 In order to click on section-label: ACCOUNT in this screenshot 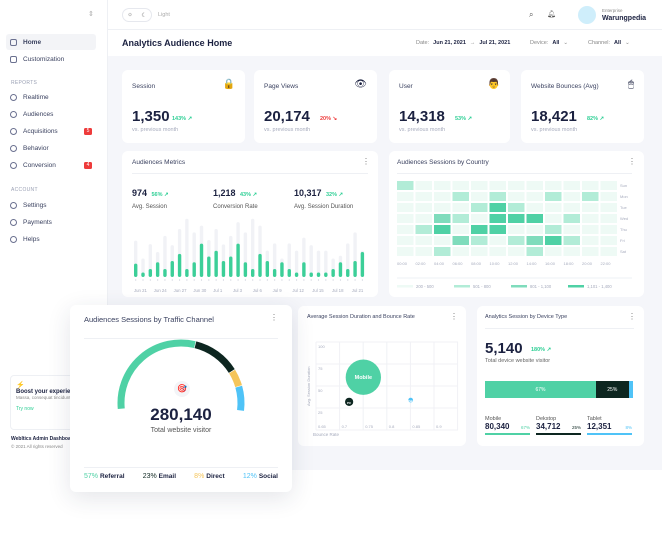, I will do `click(24, 190)`.